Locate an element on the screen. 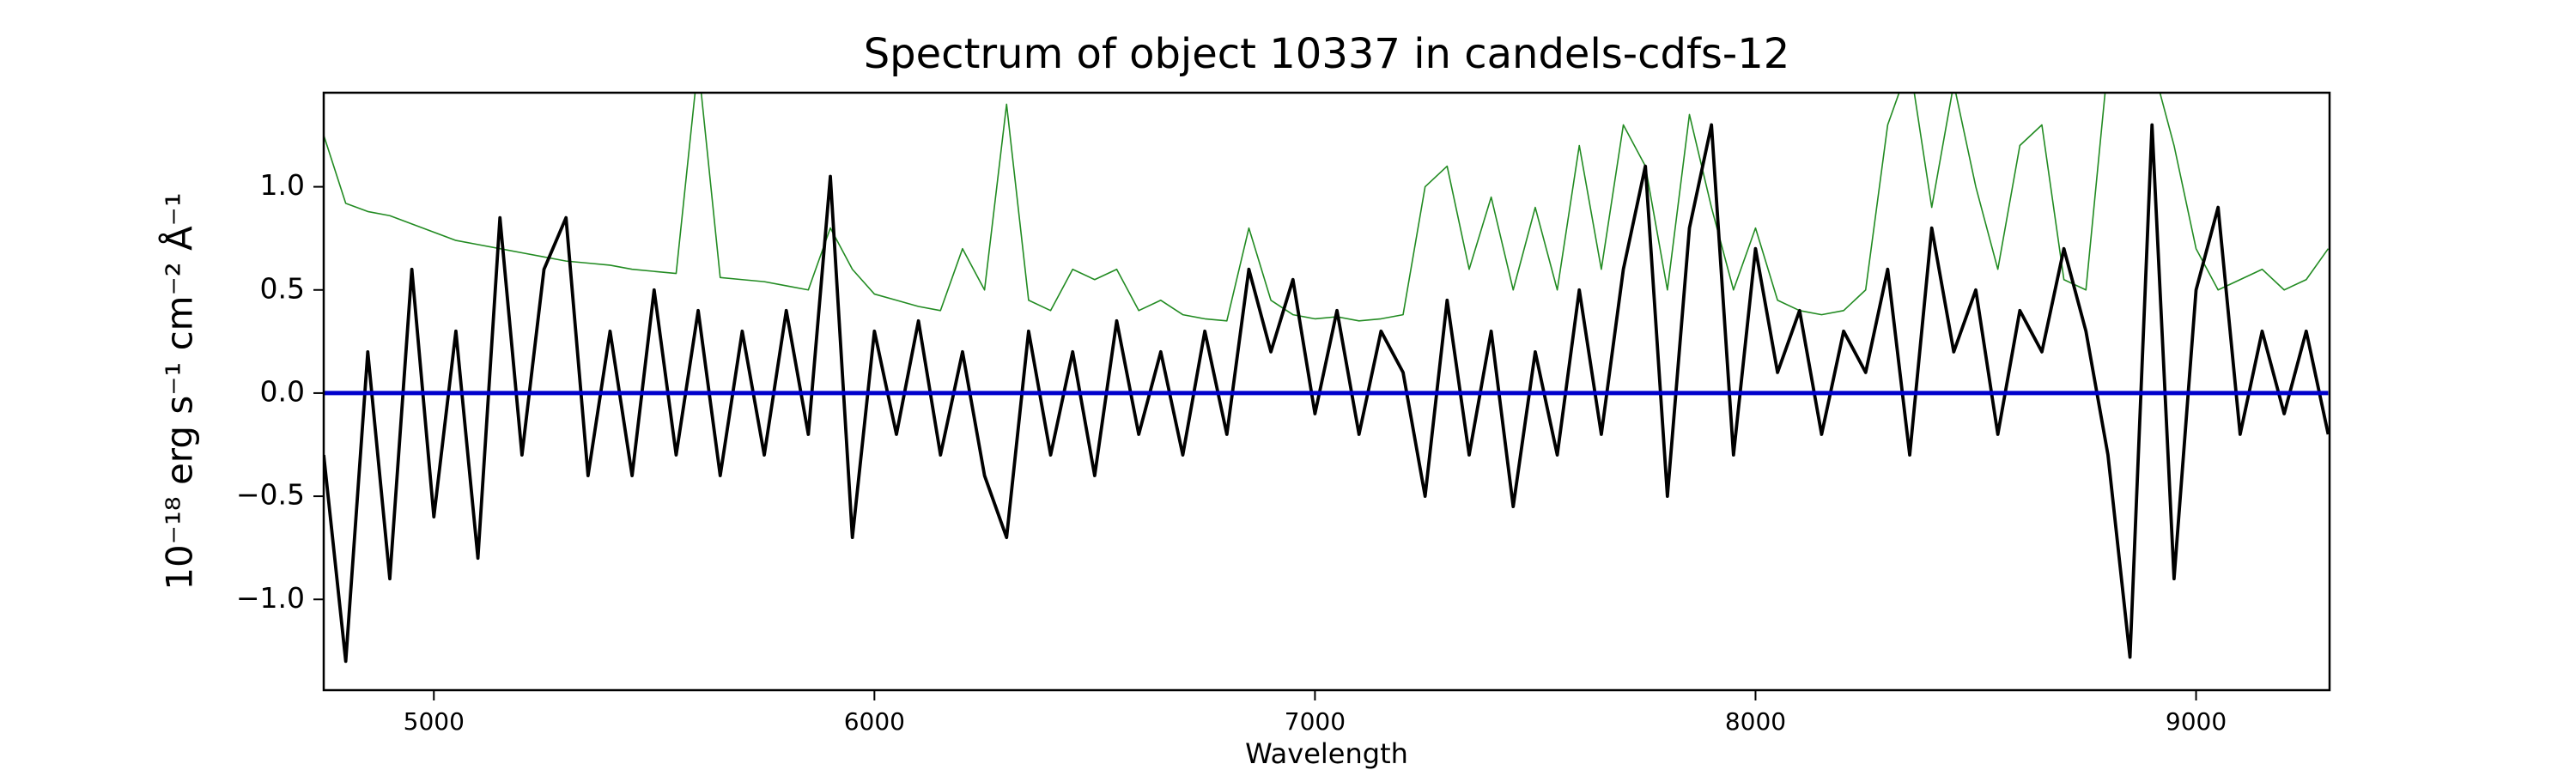 The height and width of the screenshot is (776, 2576). y-axis-label: 10⁻¹⁸ erg s⁻¹ cm⁻² Å⁻¹ is located at coordinates (180, 391).